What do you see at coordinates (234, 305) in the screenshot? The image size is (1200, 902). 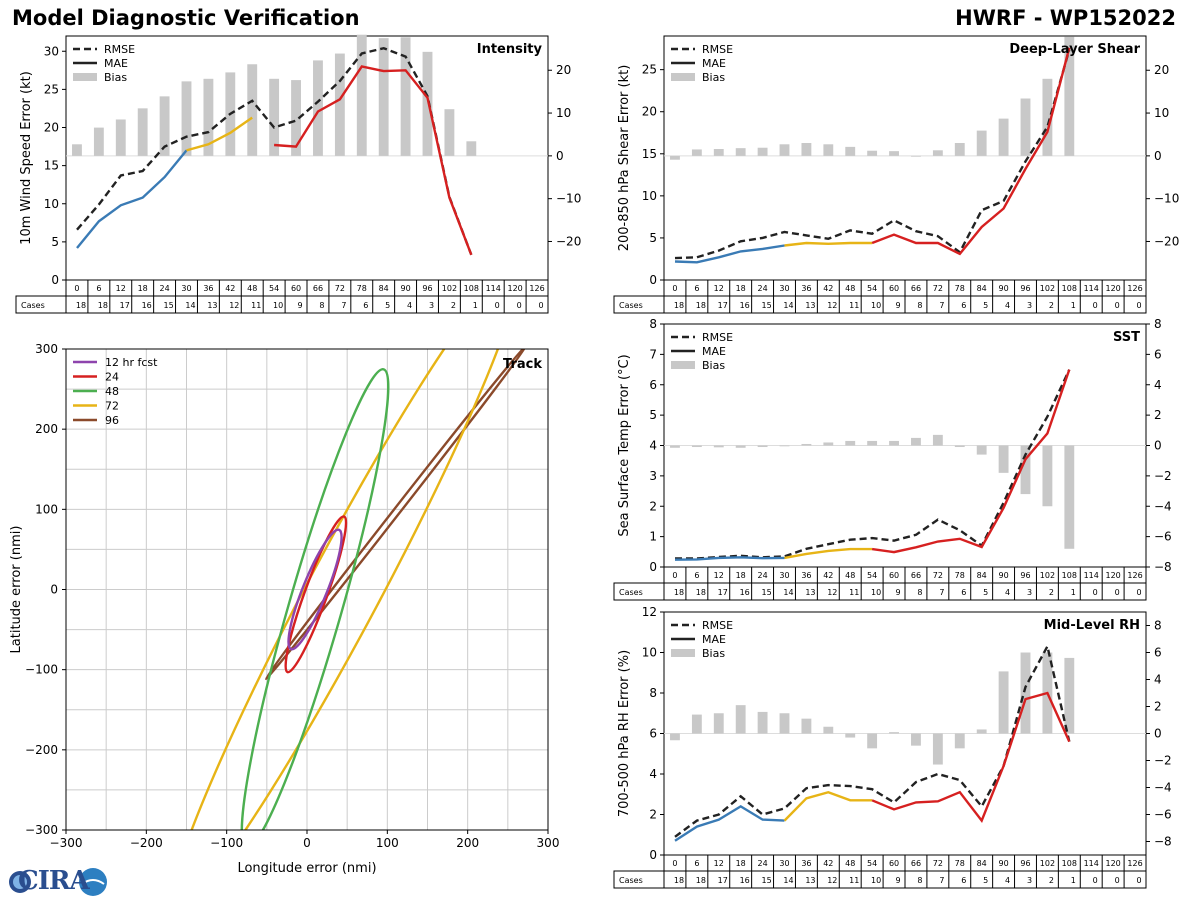 I see `intensity-cases-cell: 12` at bounding box center [234, 305].